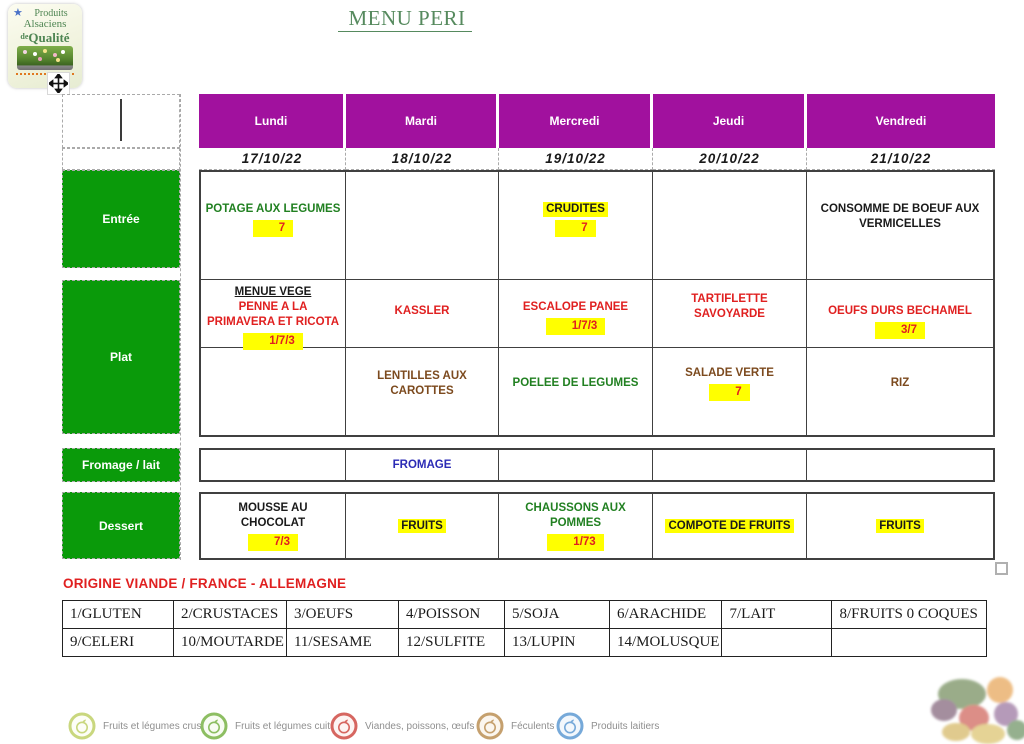 Image resolution: width=1024 pixels, height=744 pixels. What do you see at coordinates (121, 219) in the screenshot?
I see `row-header-entree: Entrée` at bounding box center [121, 219].